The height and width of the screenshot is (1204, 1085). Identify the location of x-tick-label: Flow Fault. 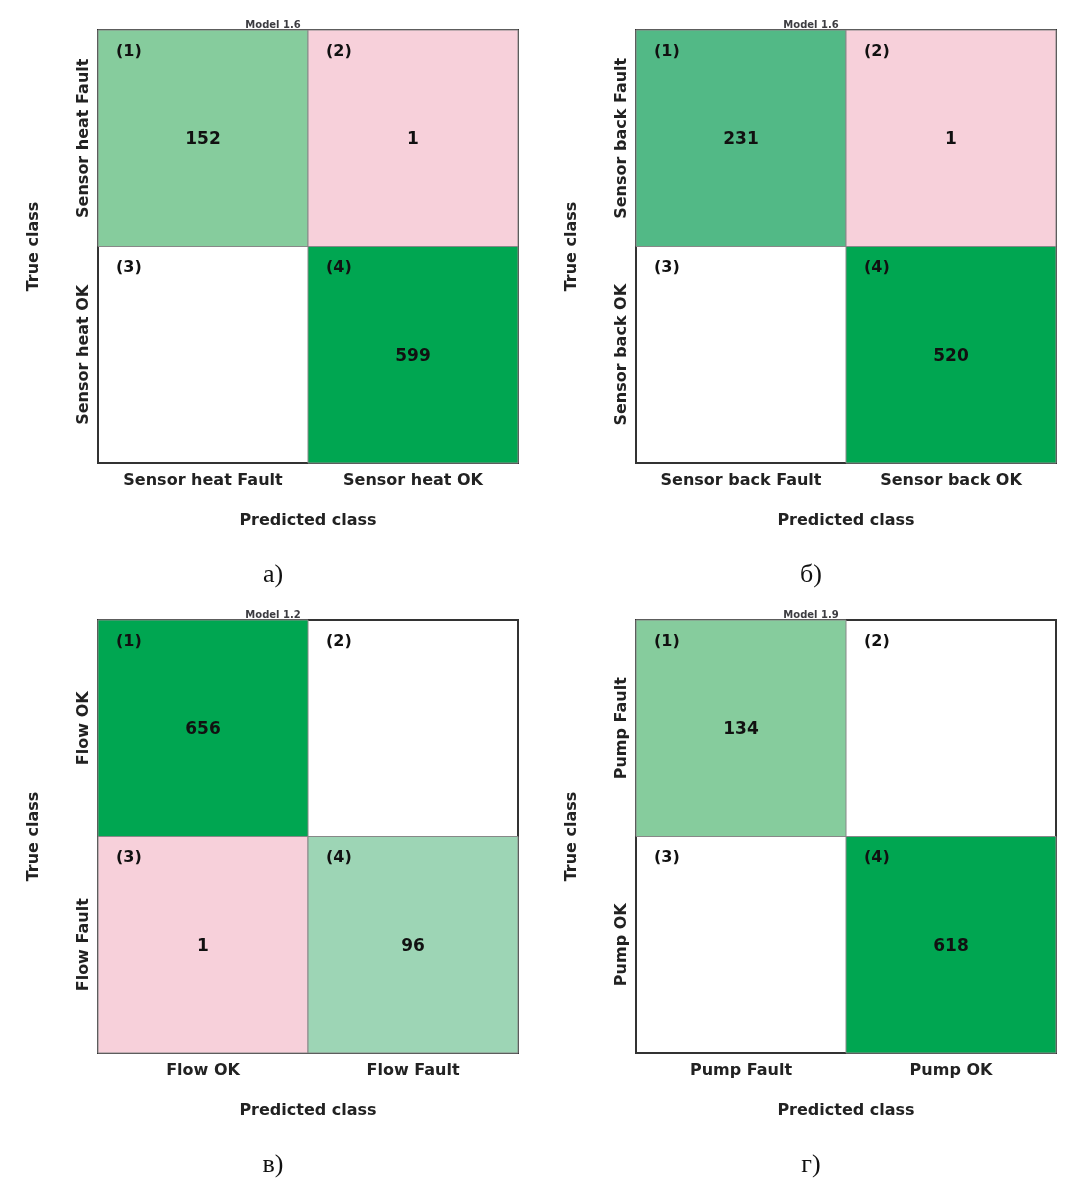
(413, 1069).